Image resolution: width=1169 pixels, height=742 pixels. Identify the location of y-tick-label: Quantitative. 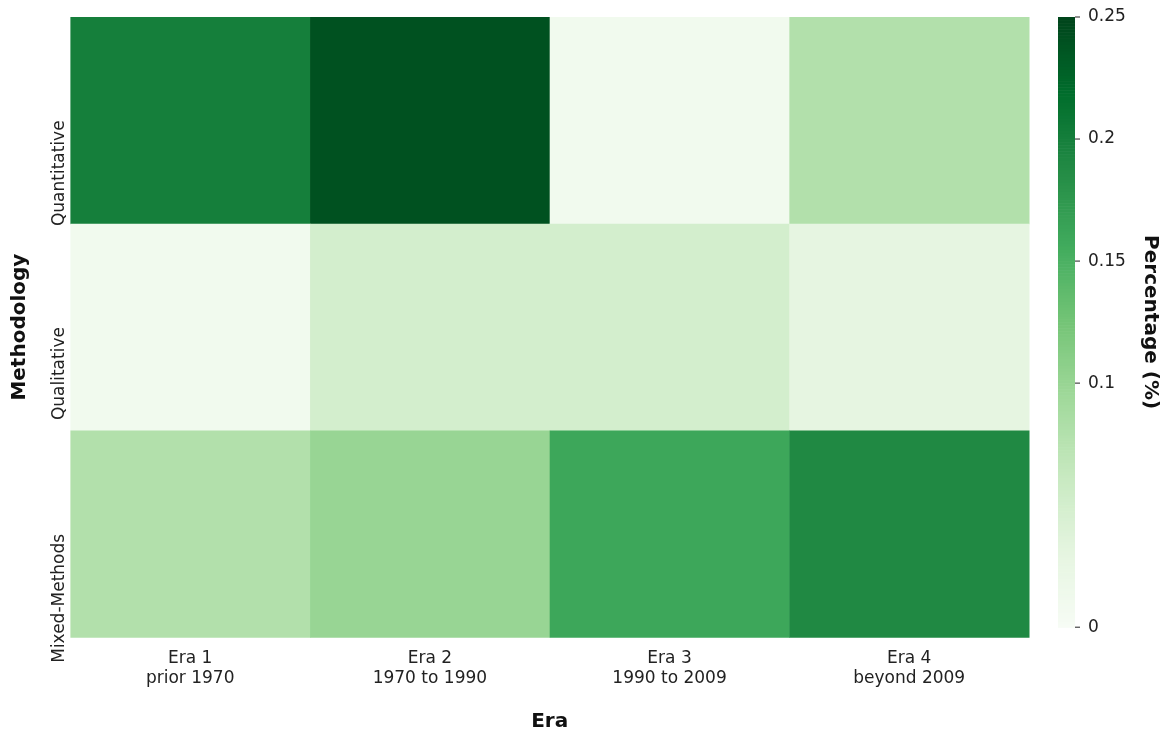
(57, 173).